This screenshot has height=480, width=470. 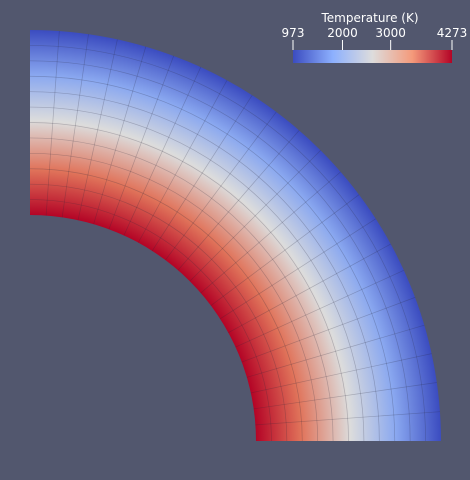 What do you see at coordinates (293, 33) in the screenshot?
I see `colorbar-tick-label: 973` at bounding box center [293, 33].